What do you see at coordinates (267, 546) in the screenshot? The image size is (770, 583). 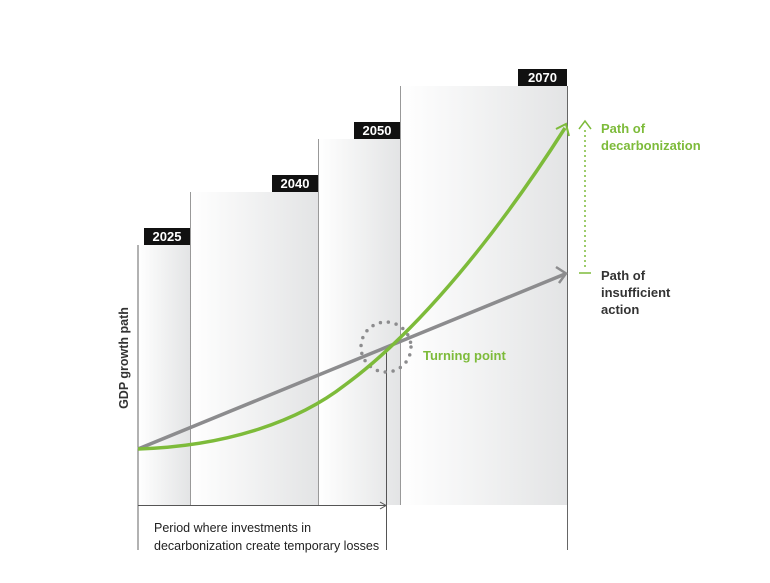 I see `period-note-line-2: decarbonization create temporary losses` at bounding box center [267, 546].